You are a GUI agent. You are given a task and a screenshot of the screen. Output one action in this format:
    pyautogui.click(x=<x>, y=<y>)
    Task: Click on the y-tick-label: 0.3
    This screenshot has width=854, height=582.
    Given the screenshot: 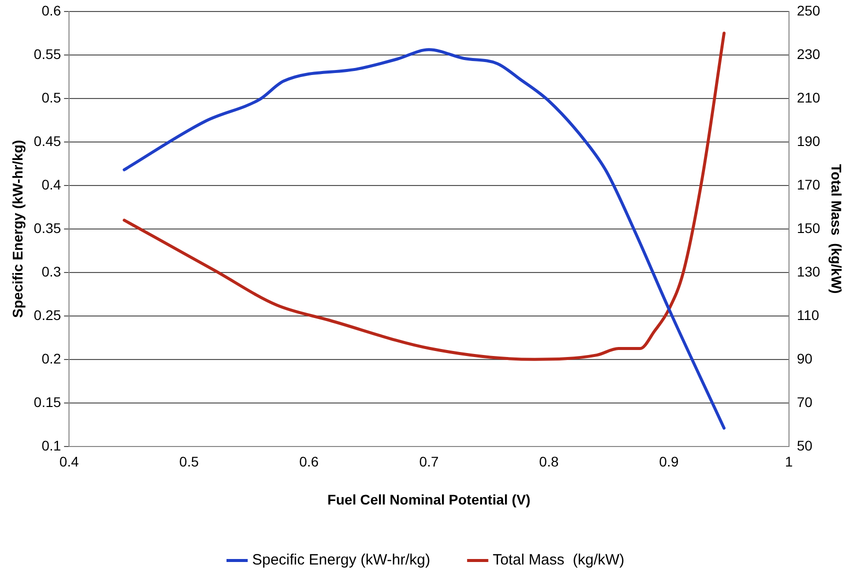 What is the action you would take?
    pyautogui.click(x=52, y=271)
    